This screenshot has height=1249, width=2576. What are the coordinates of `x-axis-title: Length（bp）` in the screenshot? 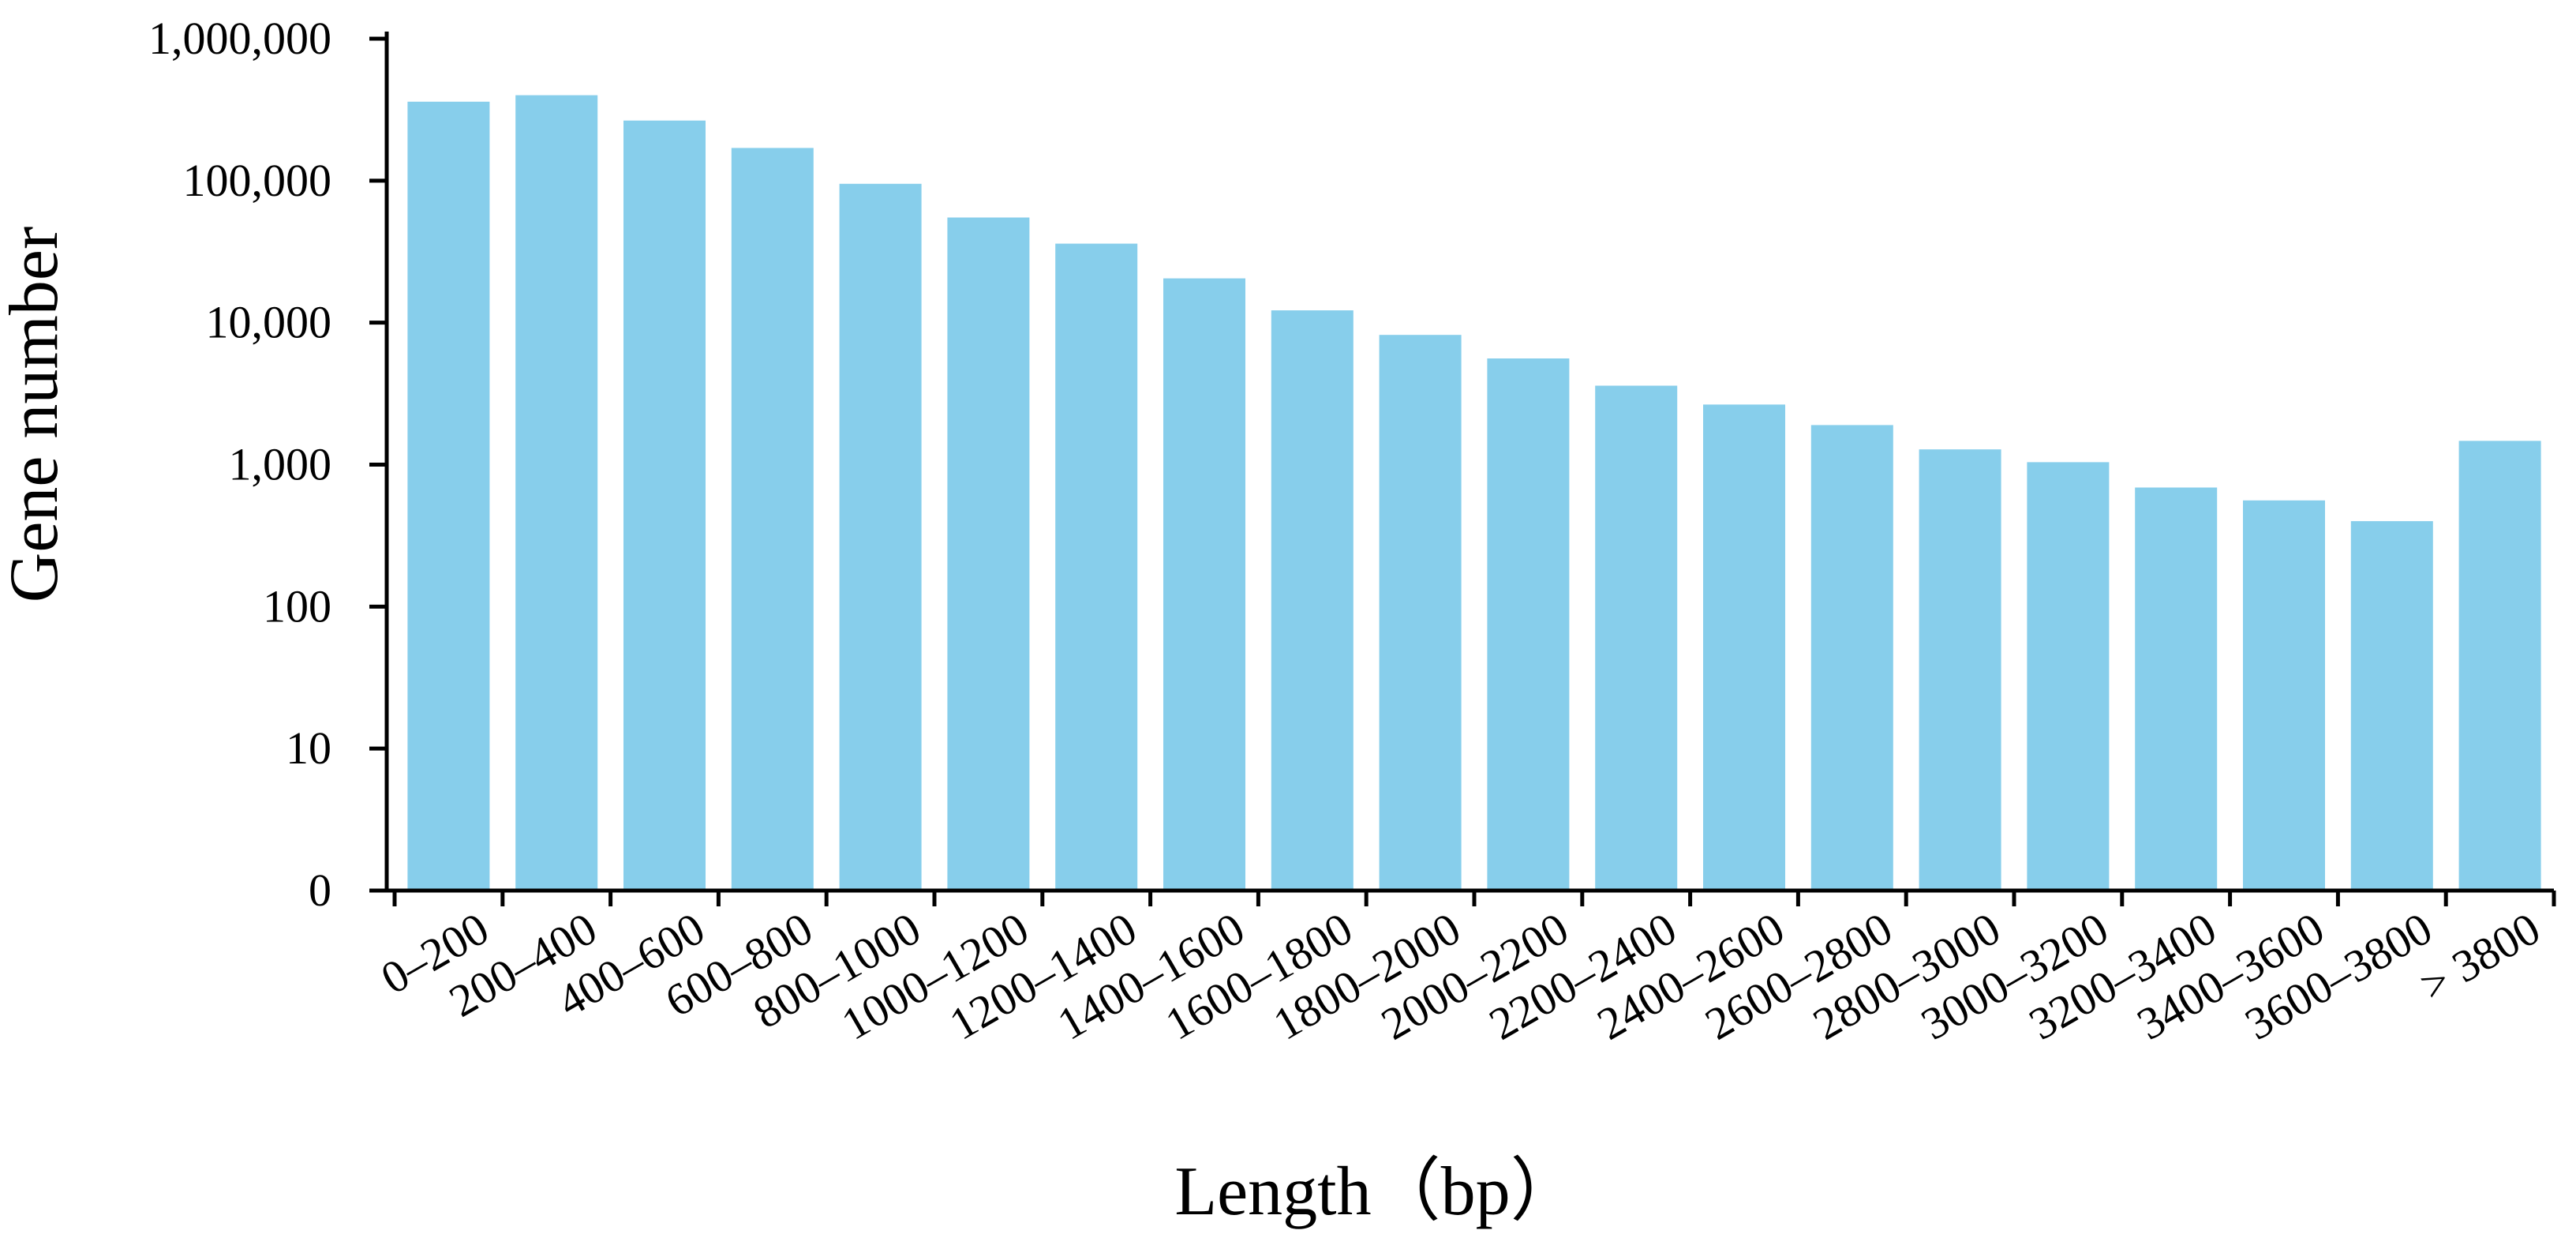 It's located at (1376, 1191).